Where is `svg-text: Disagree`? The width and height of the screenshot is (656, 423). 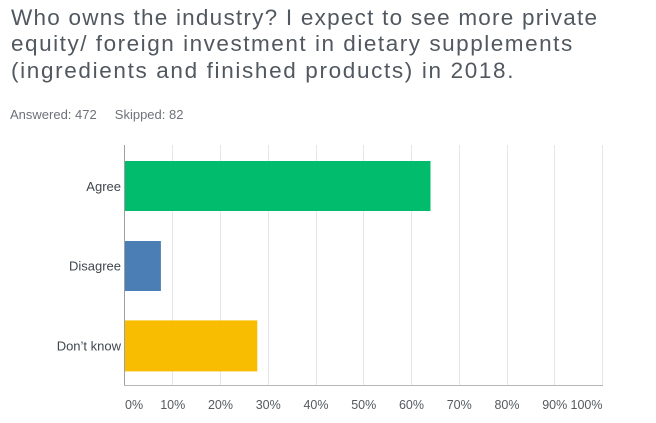 svg-text: Disagree is located at coordinates (95, 266).